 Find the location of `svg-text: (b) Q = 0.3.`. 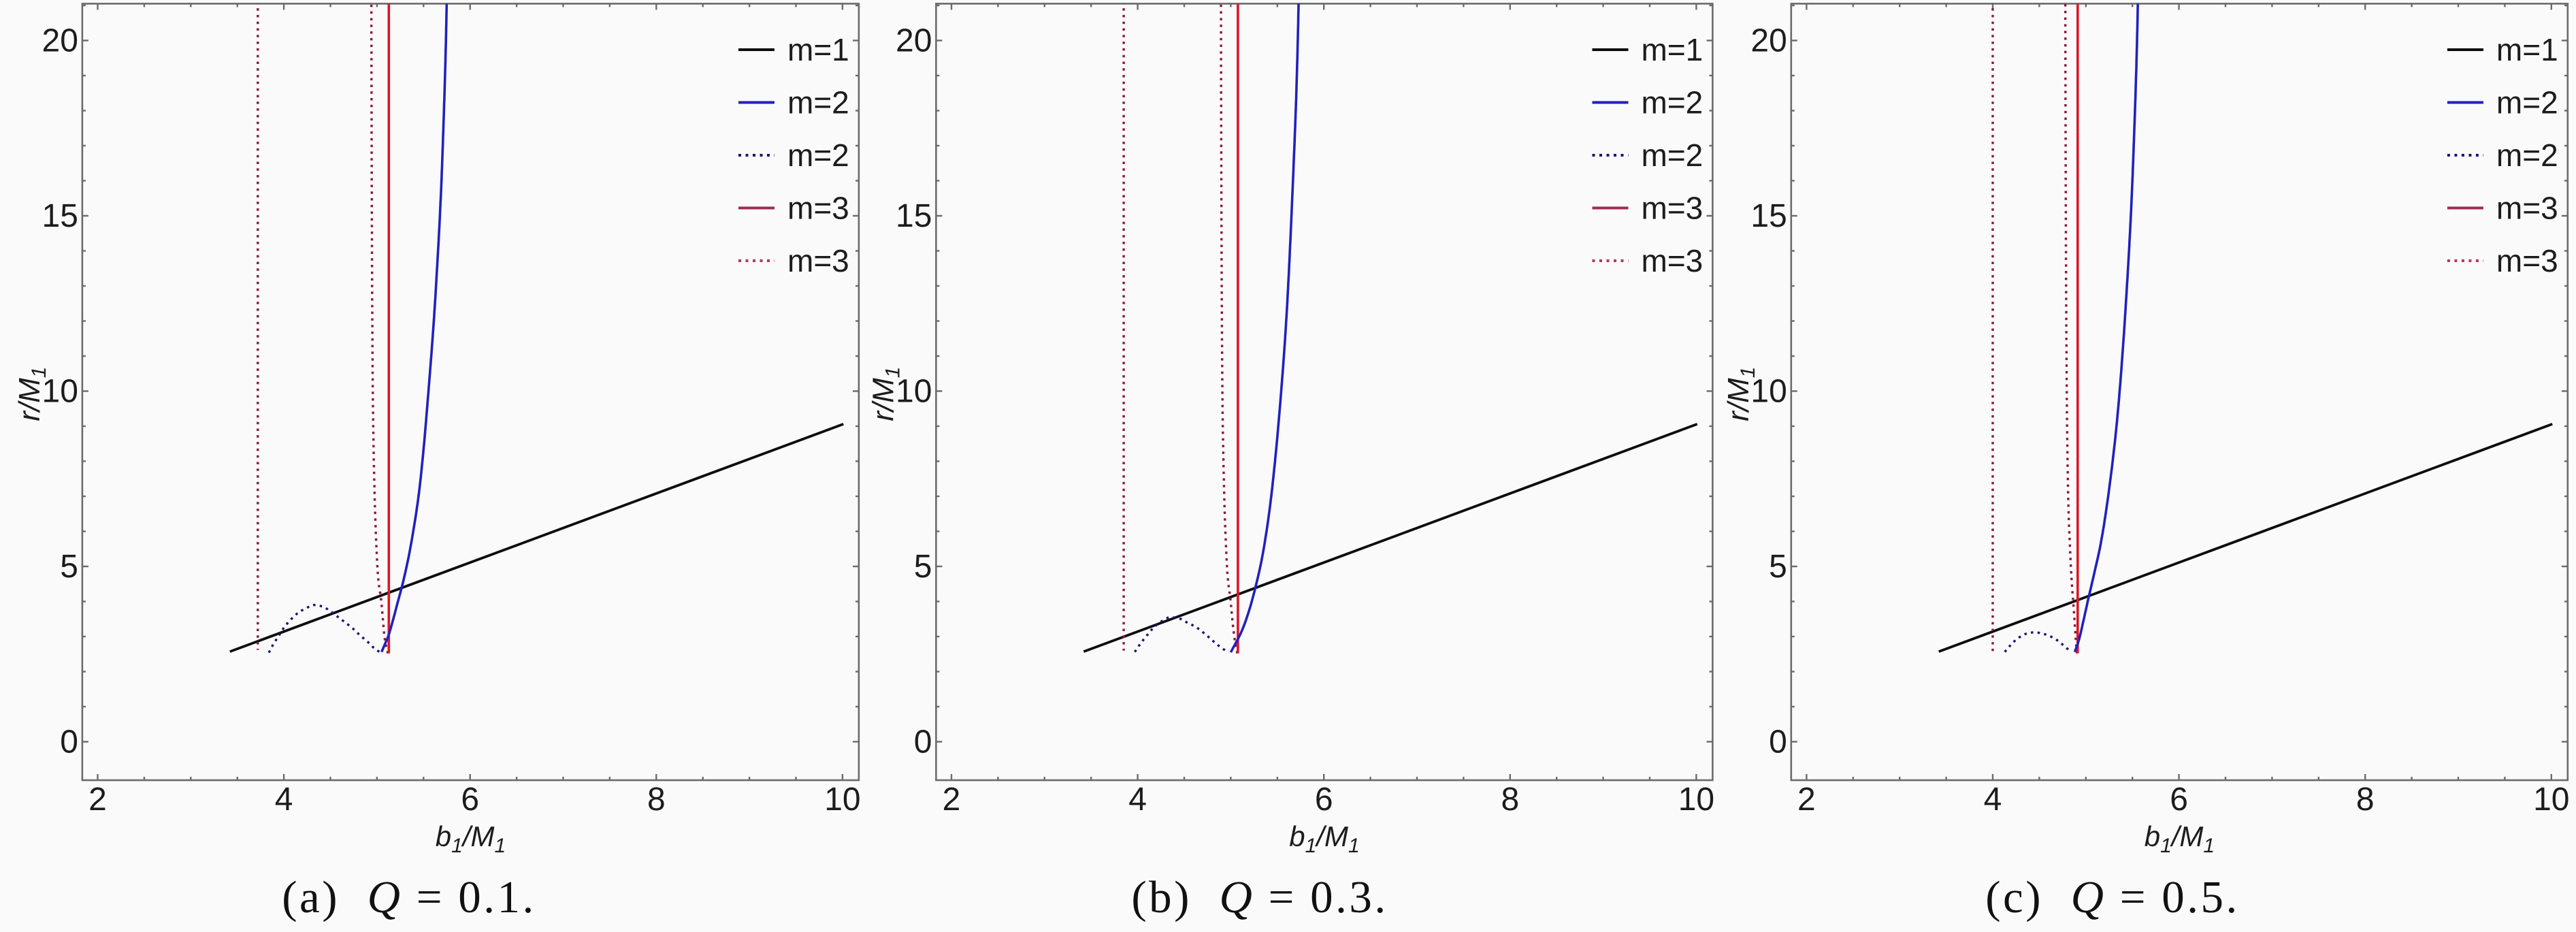

svg-text: (b) Q = 0.3. is located at coordinates (1259, 897).